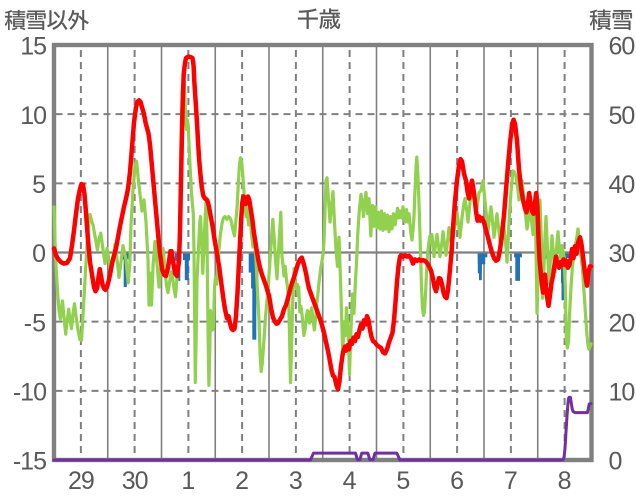 The image size is (636, 501). Describe the element at coordinates (457, 481) in the screenshot. I see `svg-text: 6` at that location.